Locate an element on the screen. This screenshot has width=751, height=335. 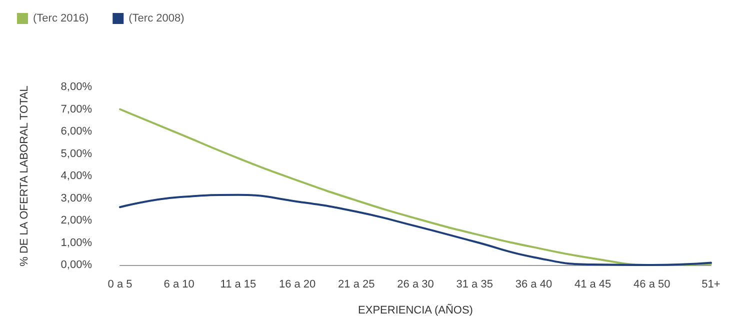
x-tick-label: 16 a 20 is located at coordinates (297, 284).